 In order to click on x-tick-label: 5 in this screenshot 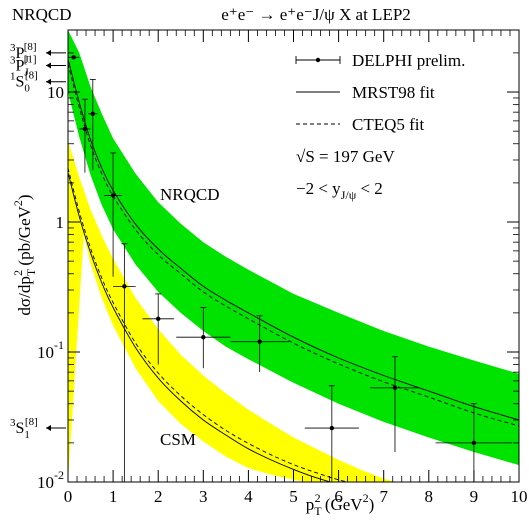, I will do `click(293, 496)`.